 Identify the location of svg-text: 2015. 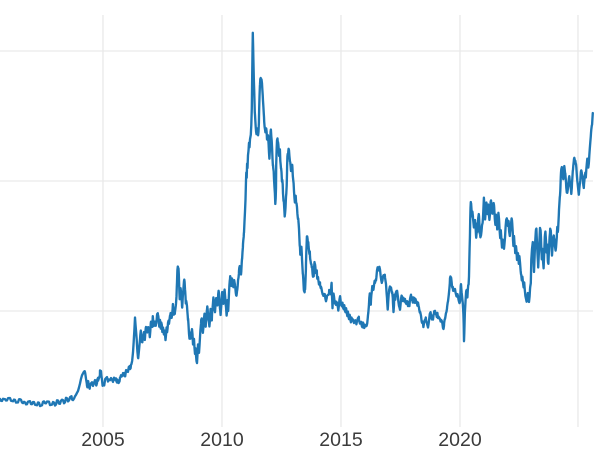
(341, 439).